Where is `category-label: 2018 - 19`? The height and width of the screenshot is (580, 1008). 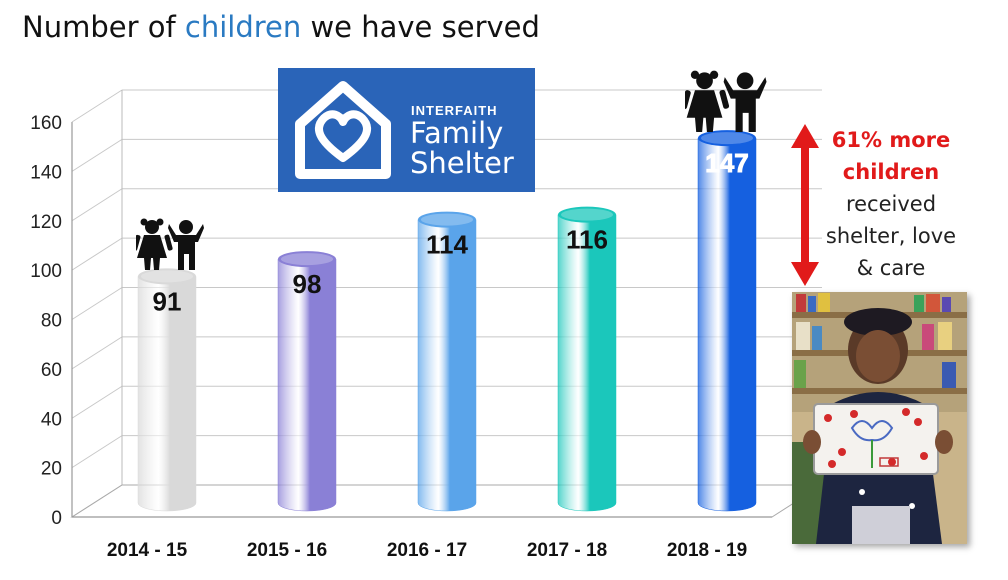
category-label: 2018 - 19 is located at coordinates (707, 550).